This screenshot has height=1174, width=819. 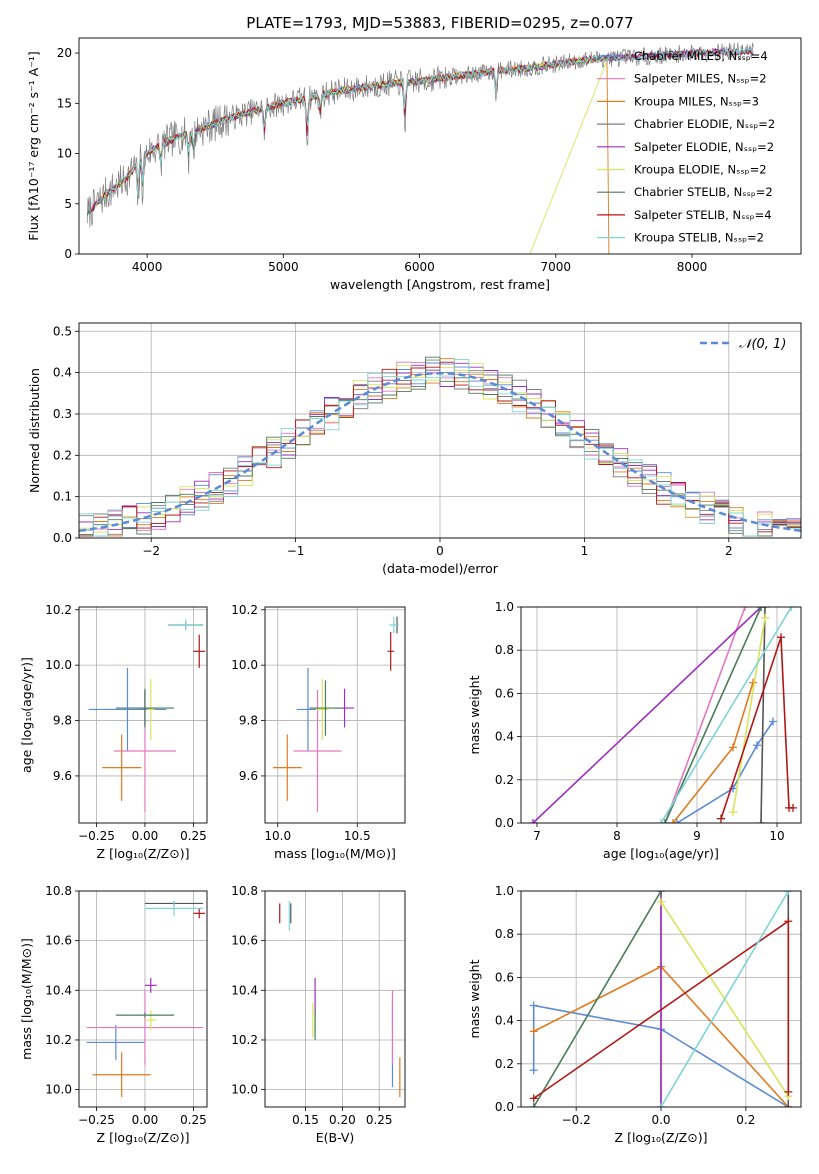 I want to click on y-tick-label: 0, so click(x=68, y=254).